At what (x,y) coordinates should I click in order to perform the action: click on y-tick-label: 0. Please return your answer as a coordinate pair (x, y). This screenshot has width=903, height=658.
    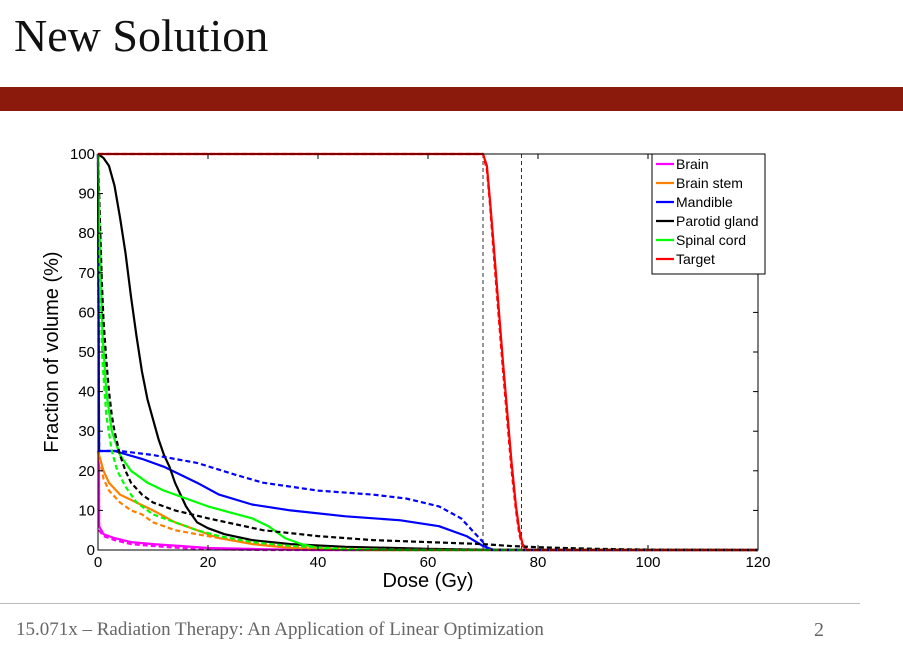
    Looking at the image, I should click on (91, 550).